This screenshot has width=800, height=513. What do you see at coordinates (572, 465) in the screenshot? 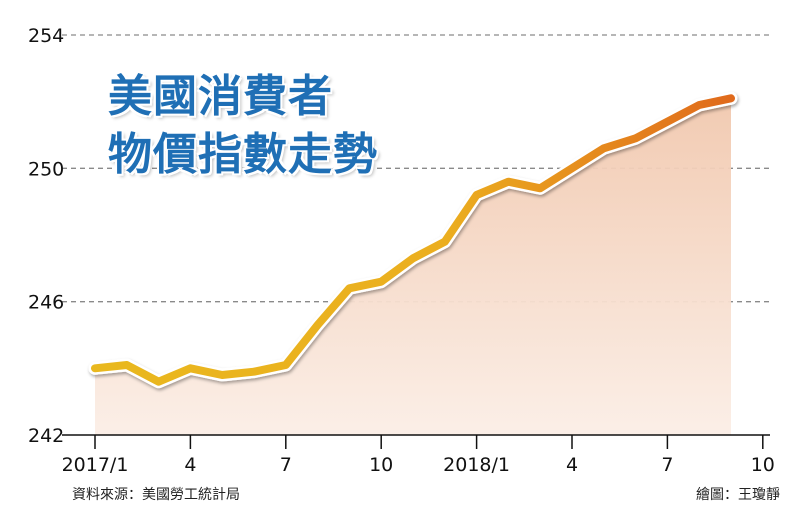
I see `x-tick-label-5: 4` at bounding box center [572, 465].